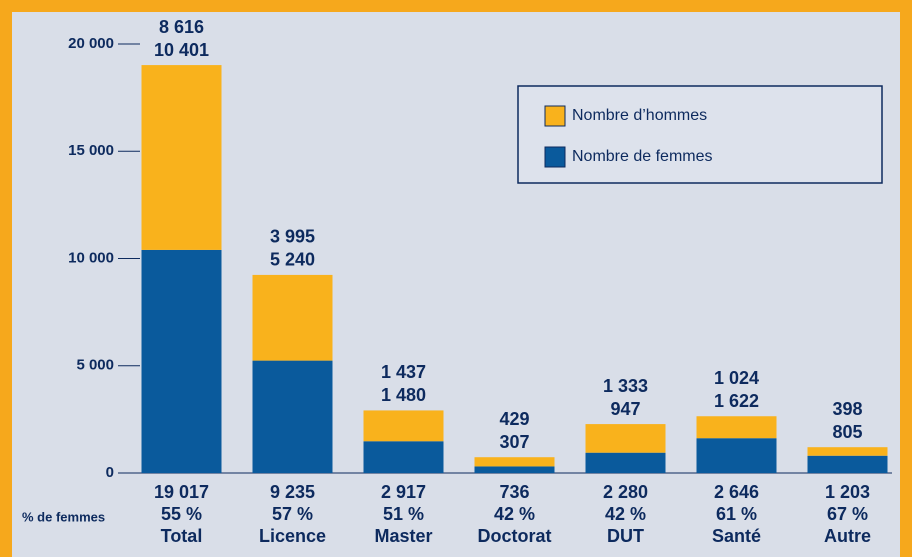  I want to click on value-label: 1 622, so click(736, 401).